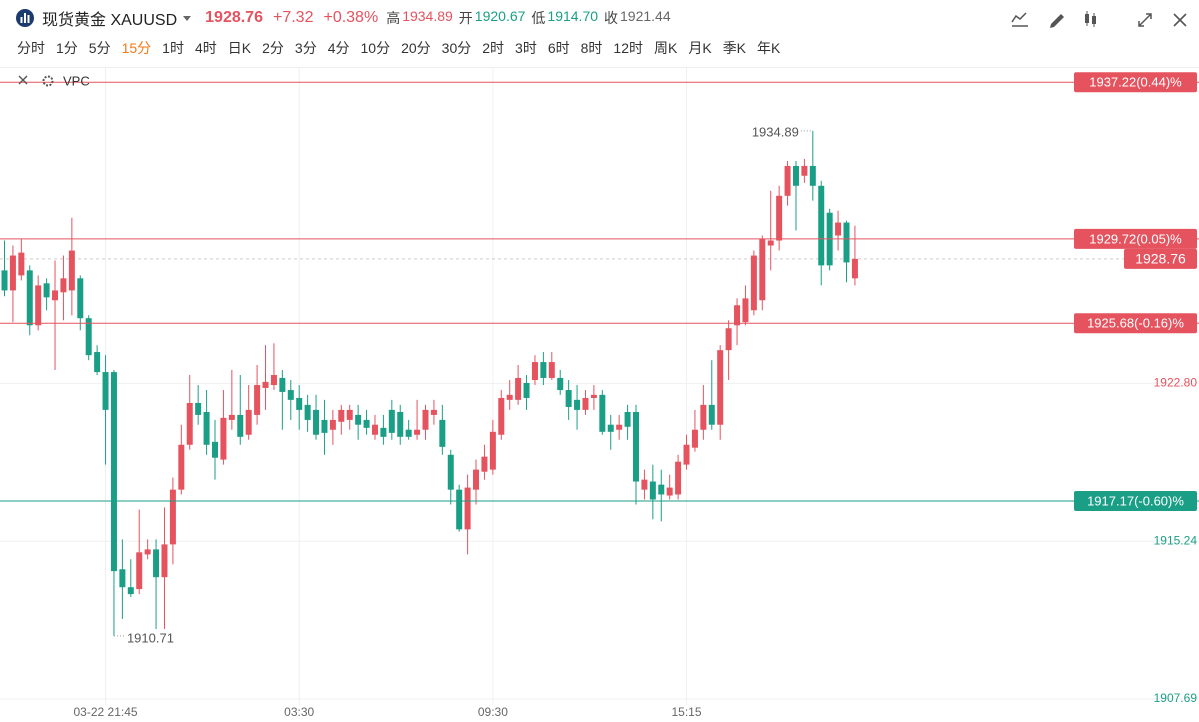 The image size is (1199, 722). I want to click on timeframe-tab: 4时, so click(205, 48).